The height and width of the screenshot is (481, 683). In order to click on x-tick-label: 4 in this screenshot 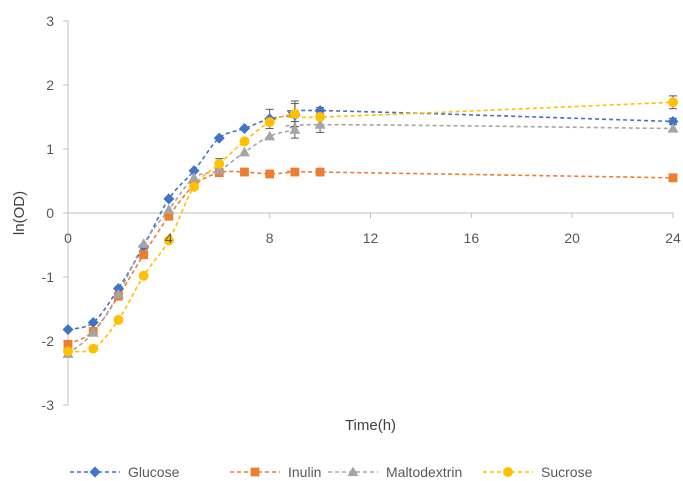, I will do `click(169, 238)`.